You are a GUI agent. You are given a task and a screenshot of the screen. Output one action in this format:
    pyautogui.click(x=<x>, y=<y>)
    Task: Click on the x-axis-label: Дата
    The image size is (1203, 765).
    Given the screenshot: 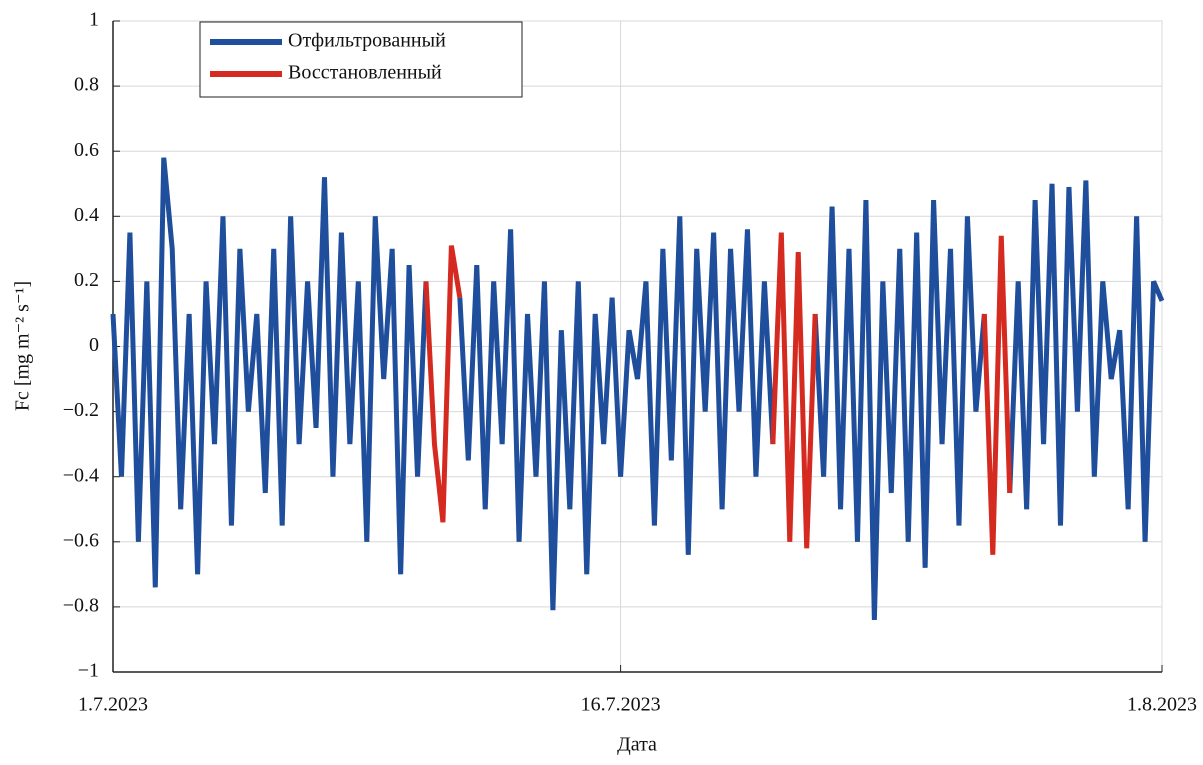 What is the action you would take?
    pyautogui.click(x=637, y=745)
    